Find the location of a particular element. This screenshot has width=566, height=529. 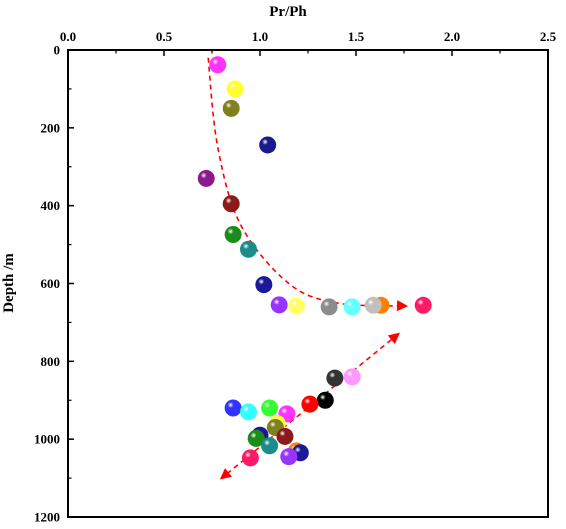

y-tick-label: 600 is located at coordinates (51, 283).